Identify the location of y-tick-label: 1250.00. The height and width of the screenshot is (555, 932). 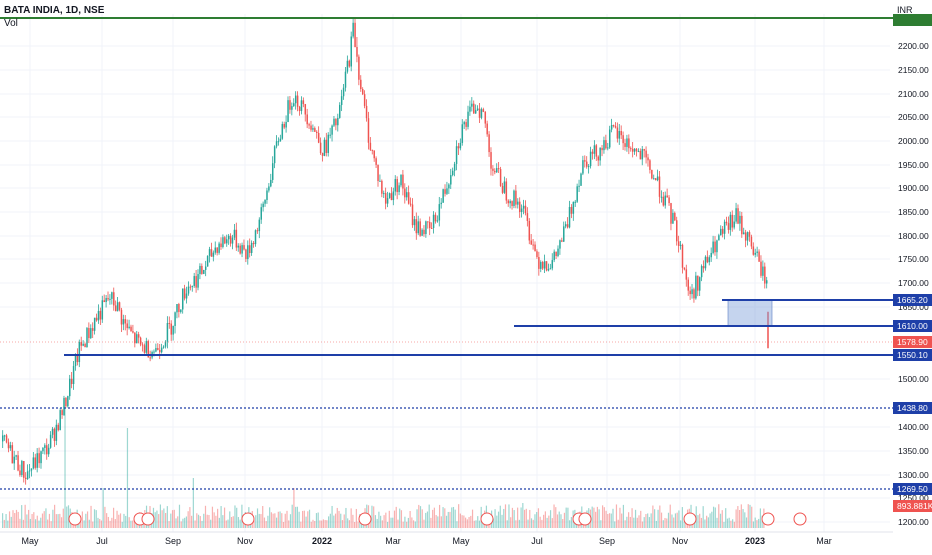
(913, 498).